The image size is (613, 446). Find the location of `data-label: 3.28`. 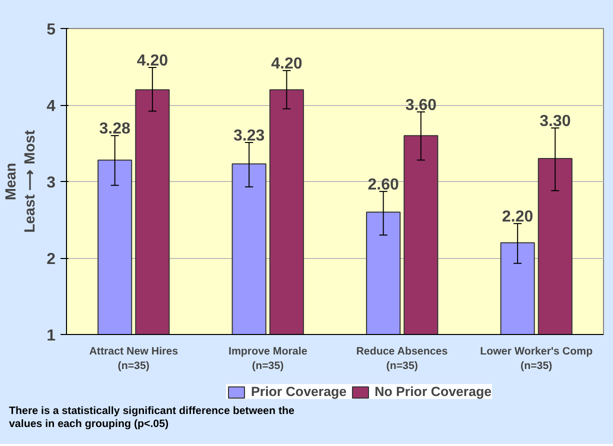

data-label: 3.28 is located at coordinates (114, 129).